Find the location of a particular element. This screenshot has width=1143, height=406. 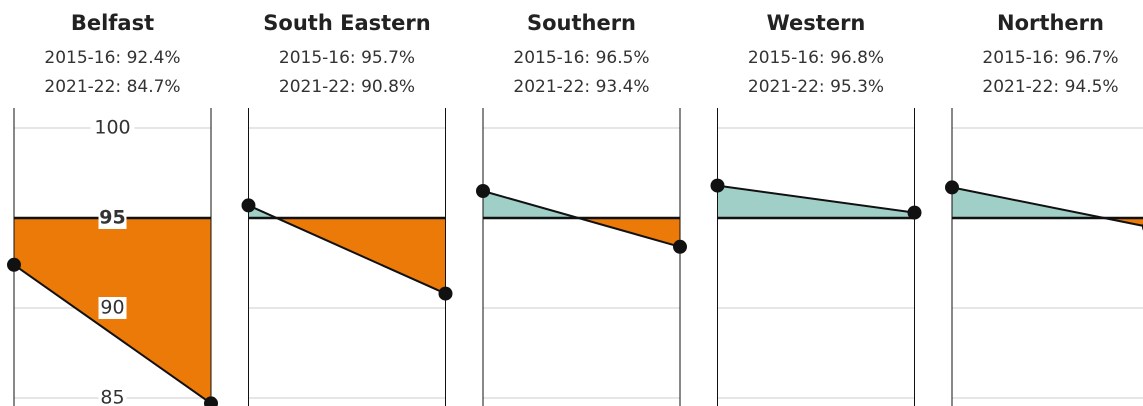

panel-subtitle: 2021-22: 95.3% is located at coordinates (816, 87).